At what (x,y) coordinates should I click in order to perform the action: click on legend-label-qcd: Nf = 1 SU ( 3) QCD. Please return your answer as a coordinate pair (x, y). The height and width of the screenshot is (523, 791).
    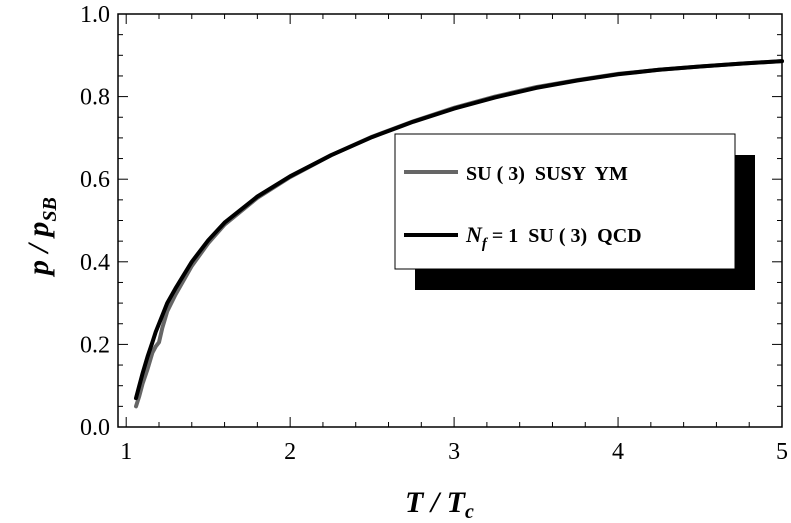
    Looking at the image, I should click on (553, 237).